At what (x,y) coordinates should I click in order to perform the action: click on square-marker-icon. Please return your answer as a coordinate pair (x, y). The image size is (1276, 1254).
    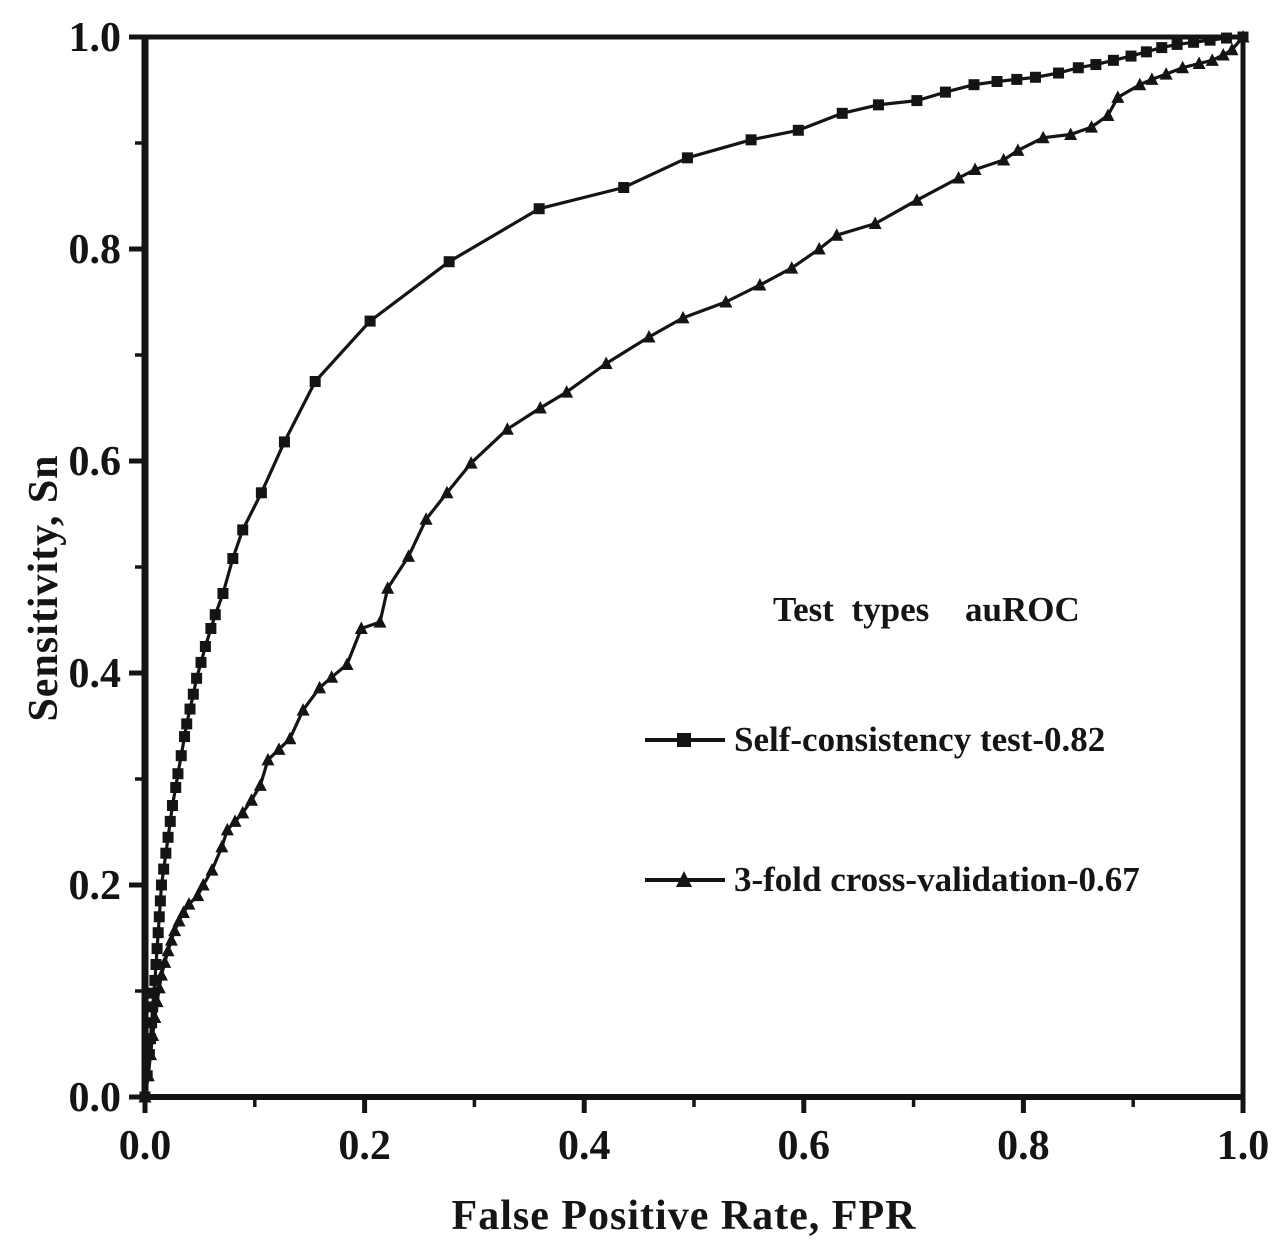
    Looking at the image, I should click on (685, 740).